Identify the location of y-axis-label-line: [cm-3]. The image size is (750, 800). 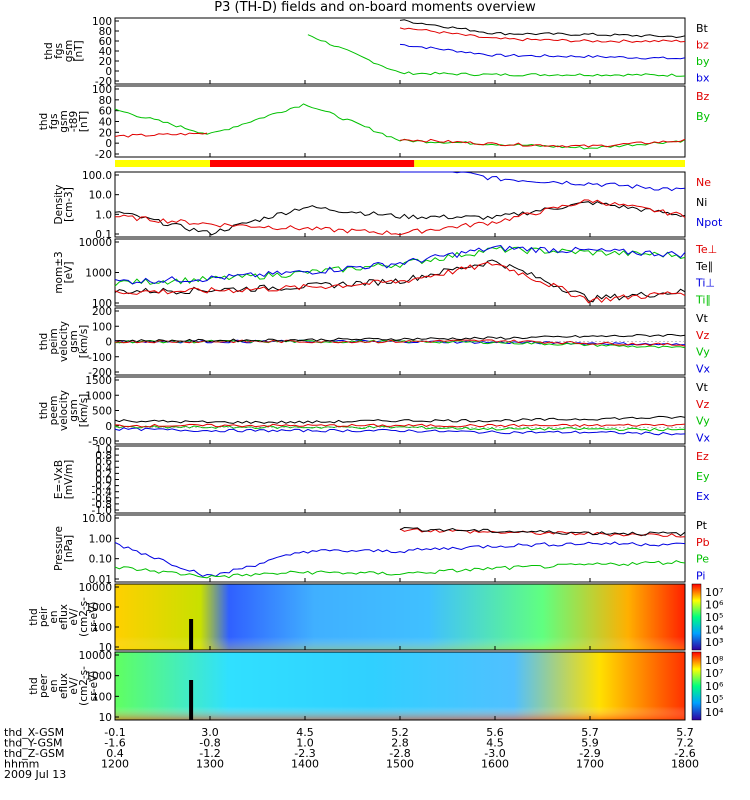
(69, 204).